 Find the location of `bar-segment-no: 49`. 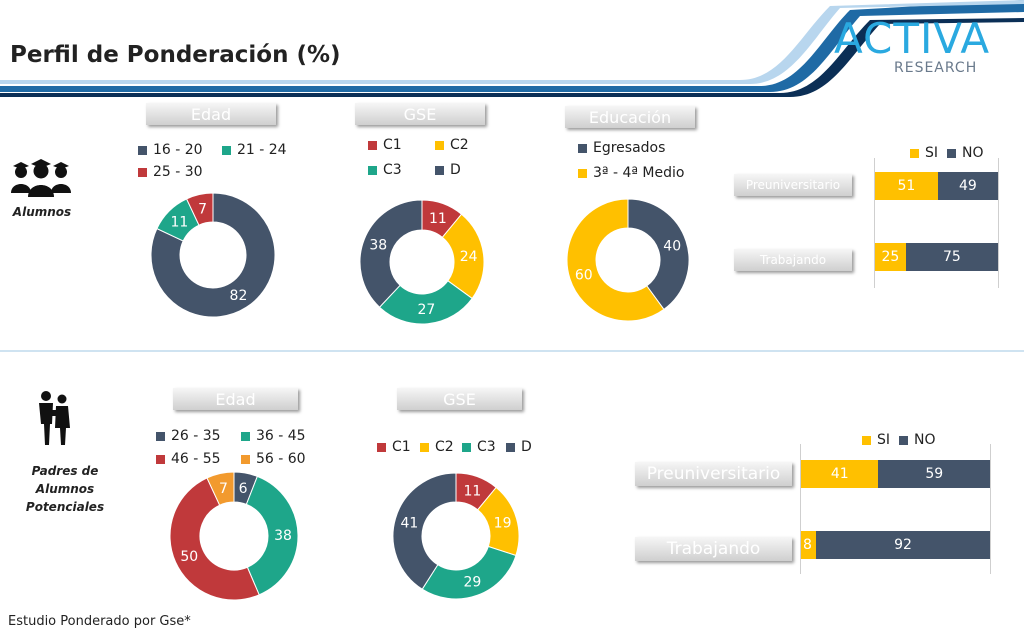

bar-segment-no: 49 is located at coordinates (967, 186).